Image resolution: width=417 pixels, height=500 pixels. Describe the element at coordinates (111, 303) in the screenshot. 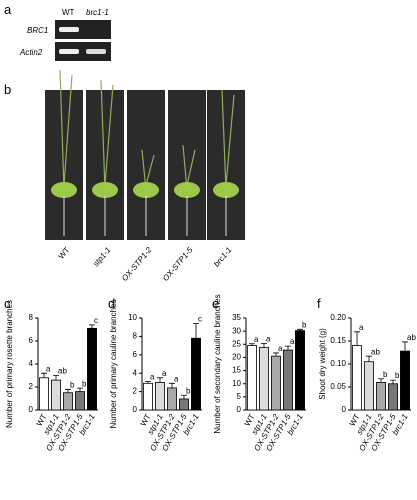

I see `panel-label: d` at that location.